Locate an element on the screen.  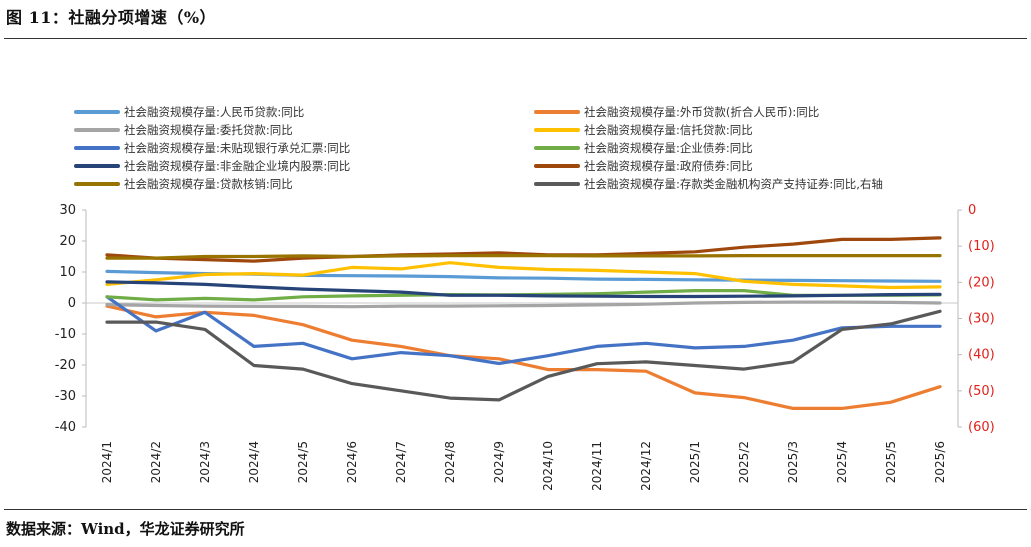
y-right-tick-label: (10) is located at coordinates (981, 246).